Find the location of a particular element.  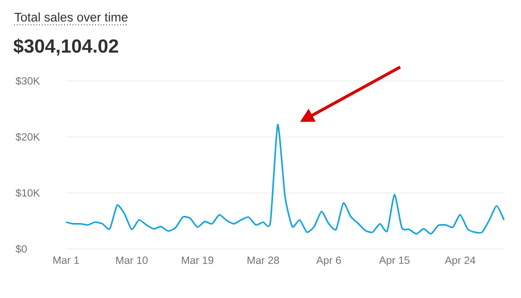

y-tick-label: $10K is located at coordinates (28, 193).